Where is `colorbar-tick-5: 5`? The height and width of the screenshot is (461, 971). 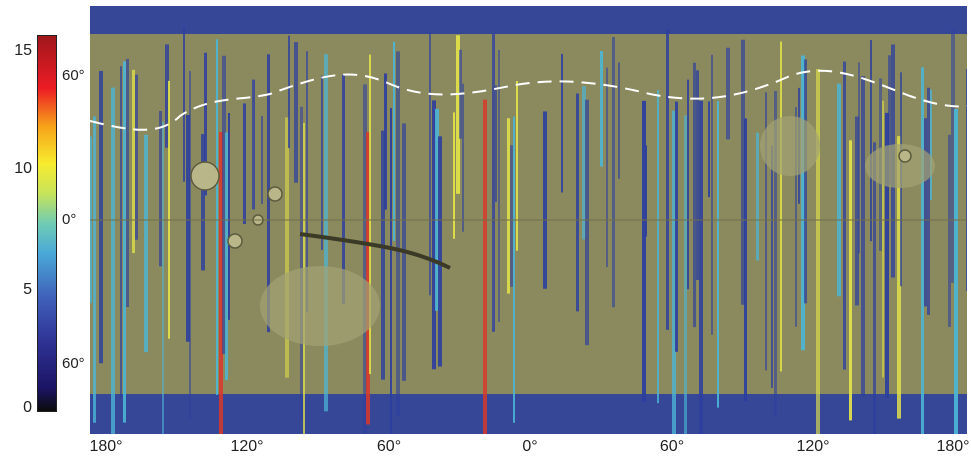
colorbar-tick-5: 5 is located at coordinates (27, 289).